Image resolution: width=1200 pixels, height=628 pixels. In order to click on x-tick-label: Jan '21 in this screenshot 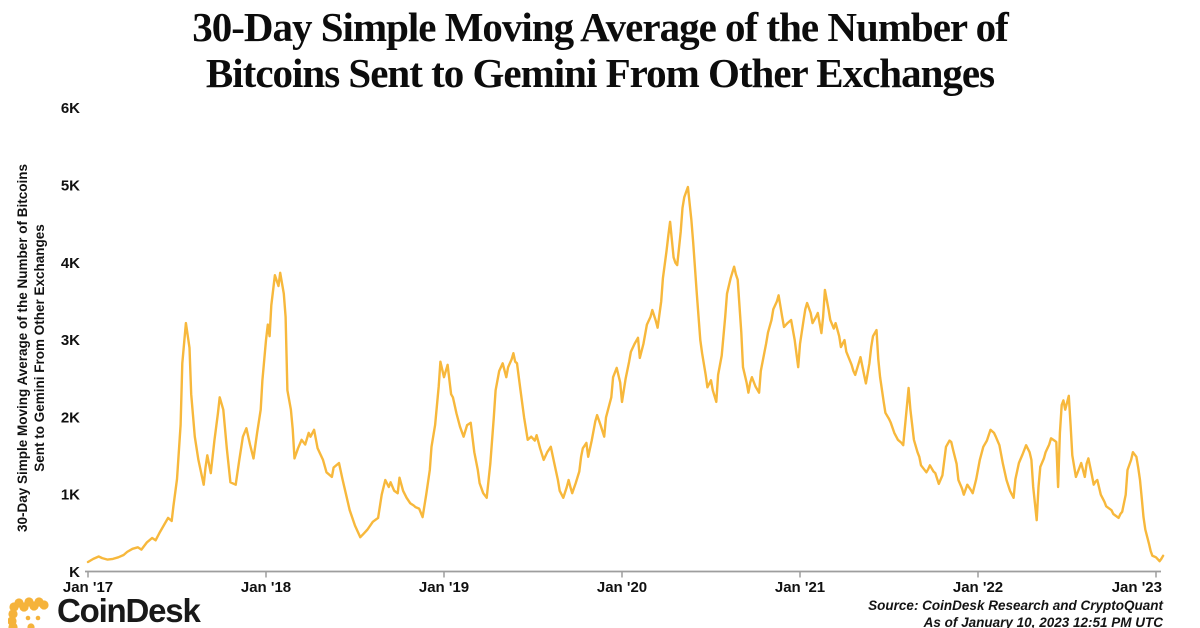, I will do `click(800, 587)`.